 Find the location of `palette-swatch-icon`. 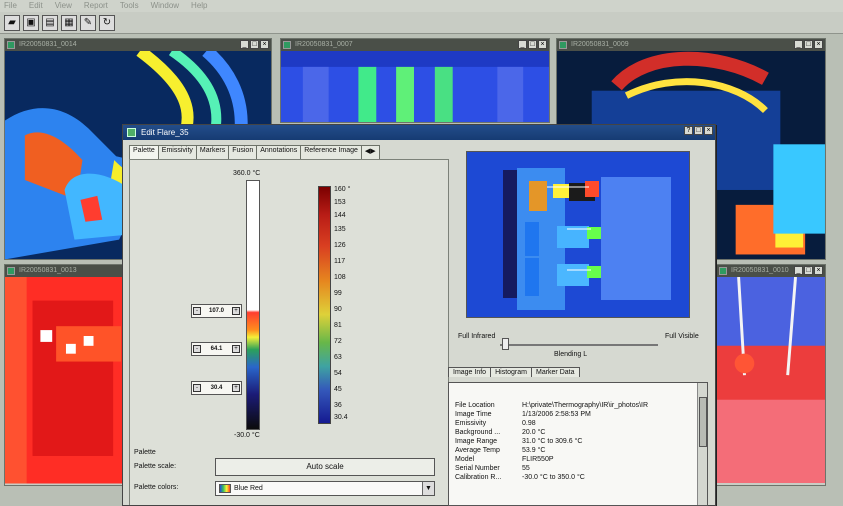

palette-swatch-icon is located at coordinates (225, 488).